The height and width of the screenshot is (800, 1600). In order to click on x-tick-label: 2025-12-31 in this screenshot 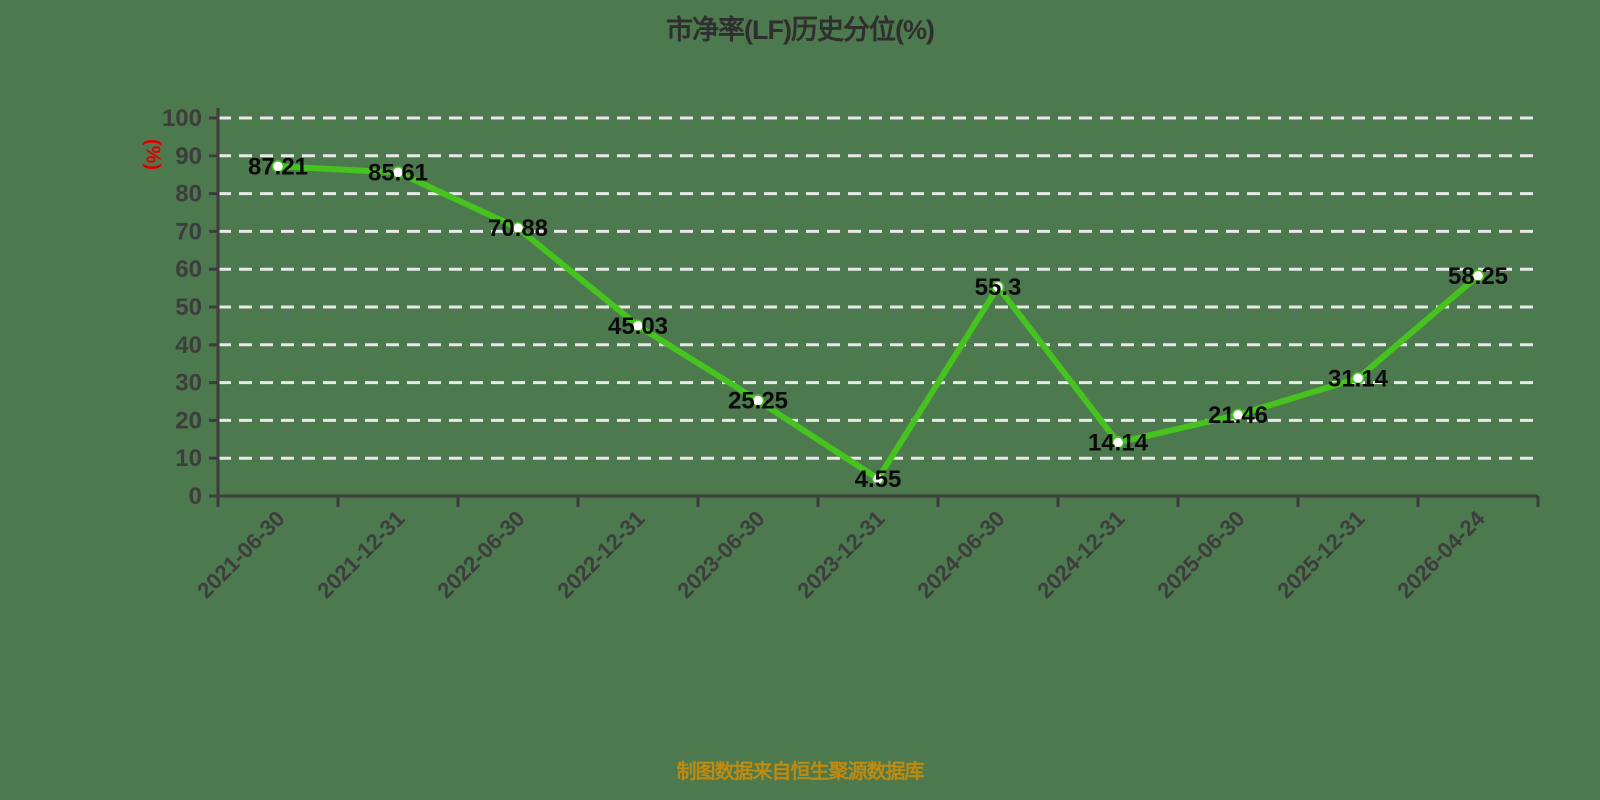, I will do `click(1320, 554)`.